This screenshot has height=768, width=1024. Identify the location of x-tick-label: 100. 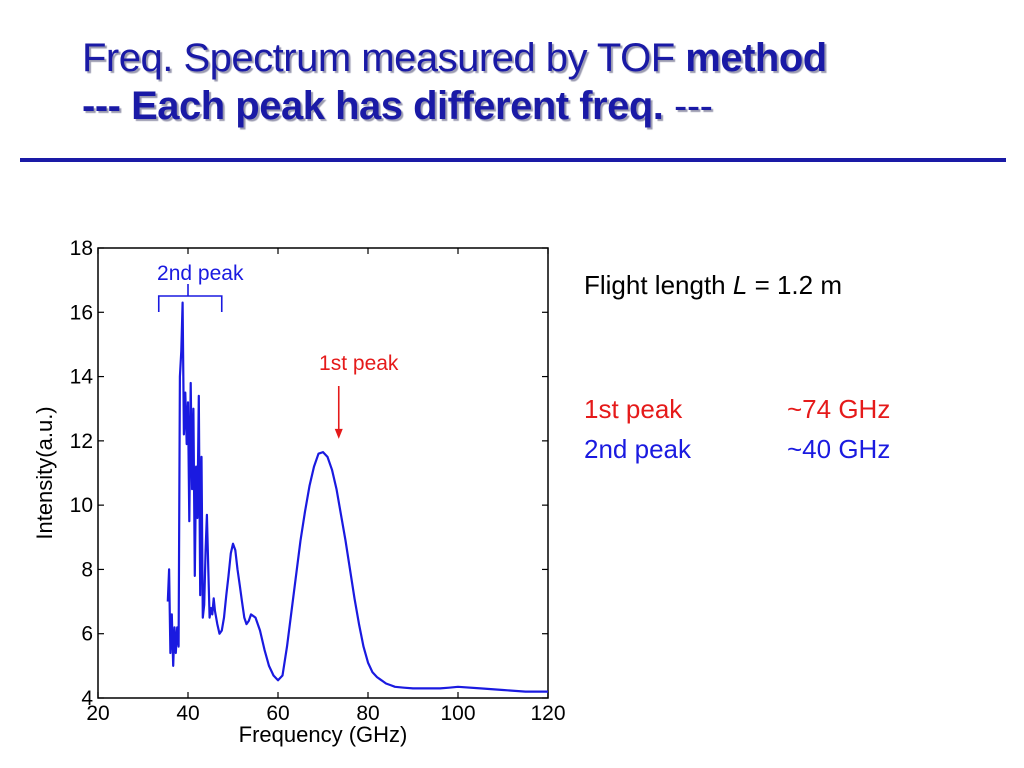
(457, 713).